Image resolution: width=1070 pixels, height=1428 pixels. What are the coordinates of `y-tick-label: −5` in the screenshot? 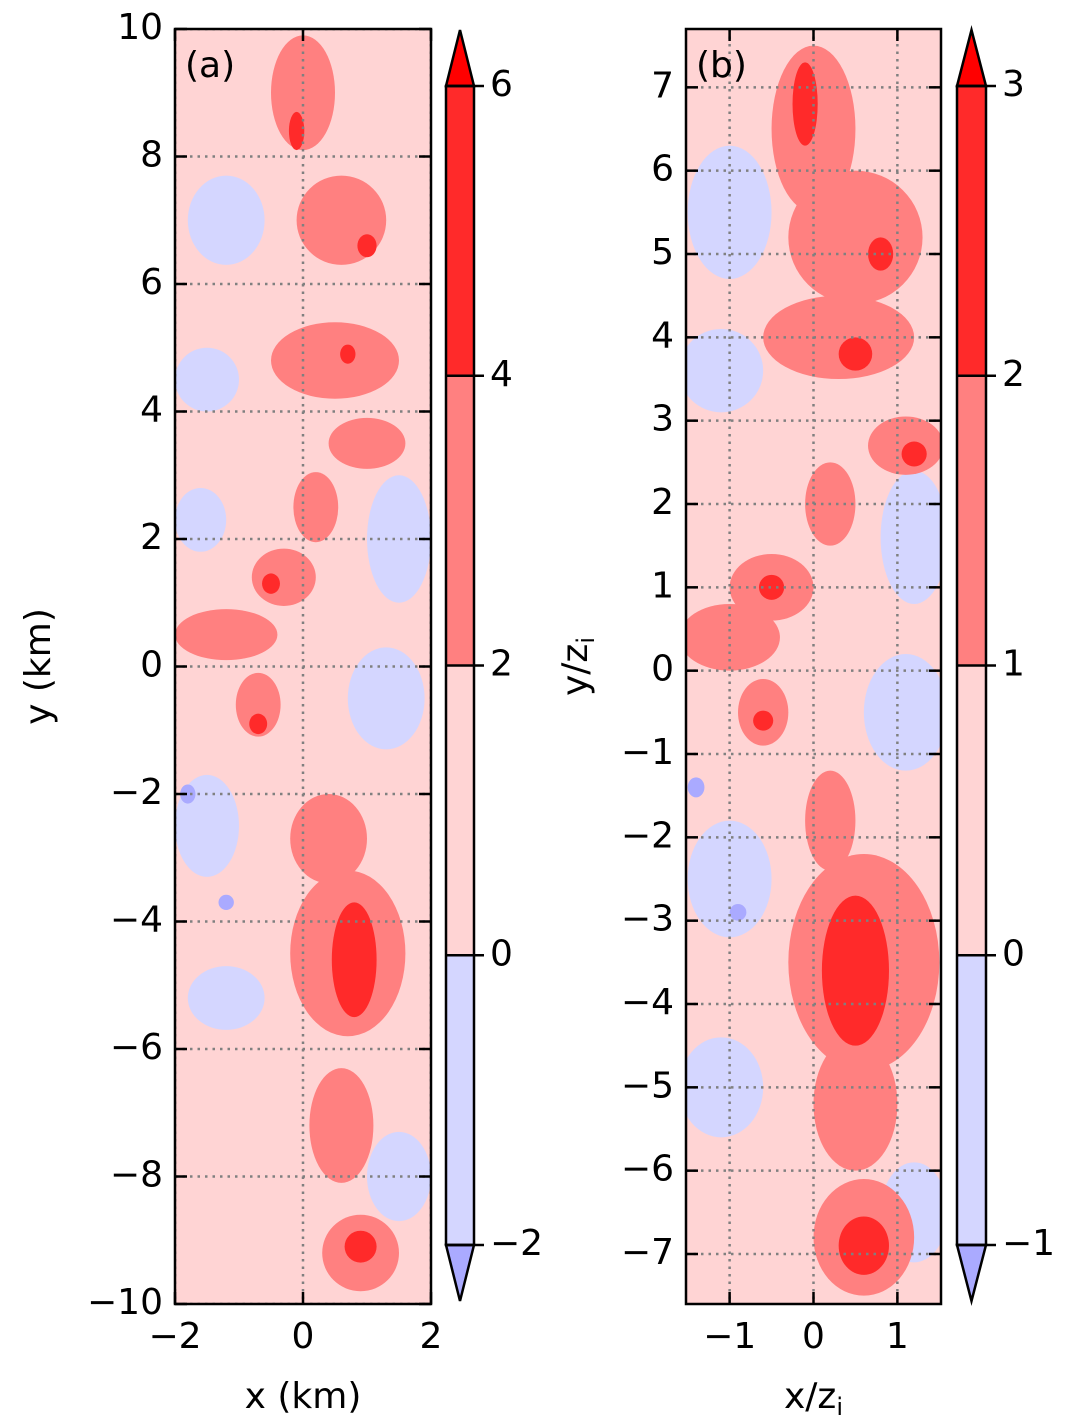 It's located at (647, 1085).